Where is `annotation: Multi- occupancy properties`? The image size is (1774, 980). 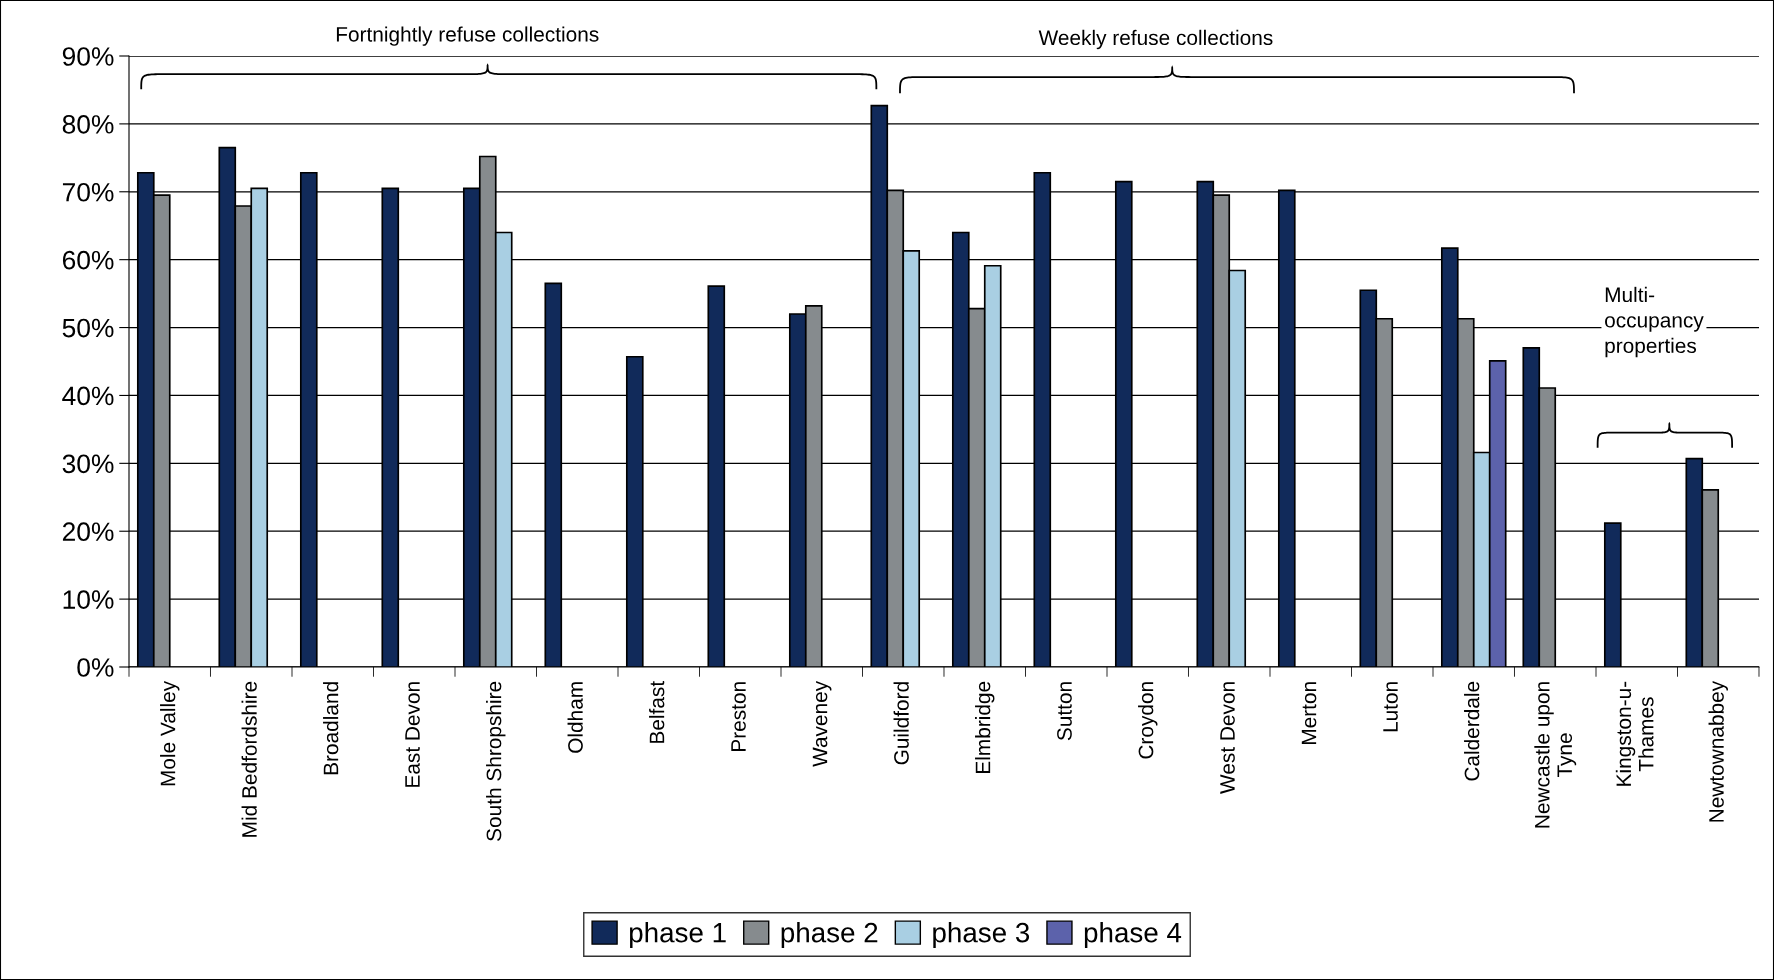 annotation: Multi- occupancy properties is located at coordinates (1654, 322).